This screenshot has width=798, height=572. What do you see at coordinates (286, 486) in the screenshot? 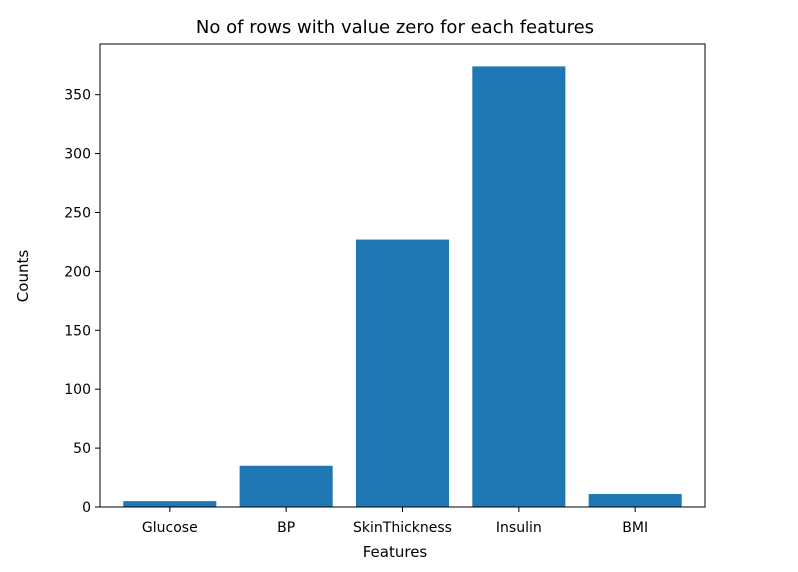
I see `bar-bp` at bounding box center [286, 486].